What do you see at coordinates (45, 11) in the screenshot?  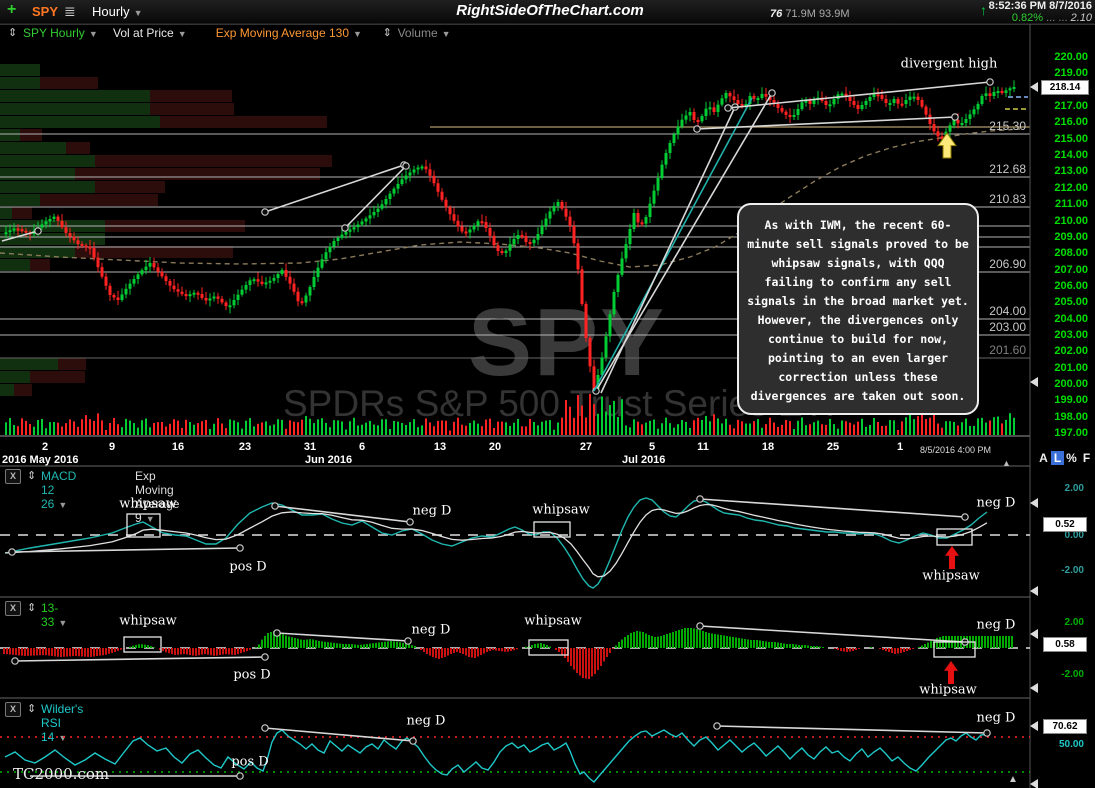 I see `symbol-field: SPY` at bounding box center [45, 11].